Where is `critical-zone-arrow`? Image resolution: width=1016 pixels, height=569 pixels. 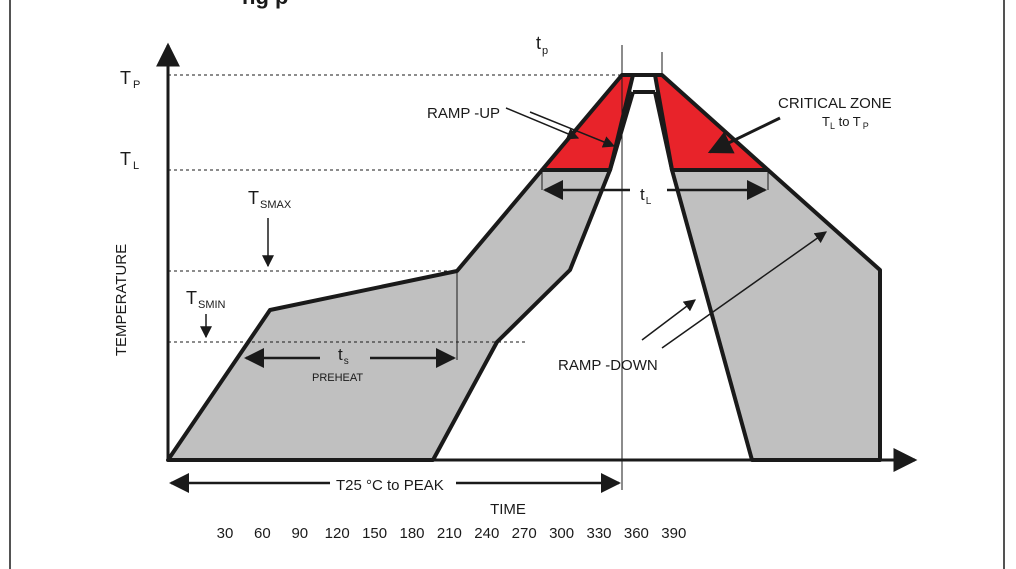
critical-zone-arrow is located at coordinates (744, 135).